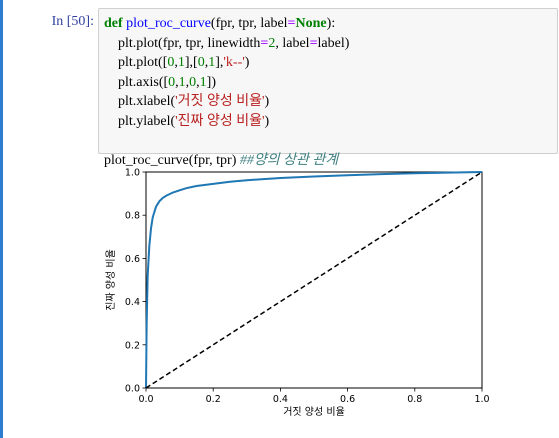 This screenshot has width=559, height=438. I want to click on code-text: plt.xlabel(, so click(147, 101).